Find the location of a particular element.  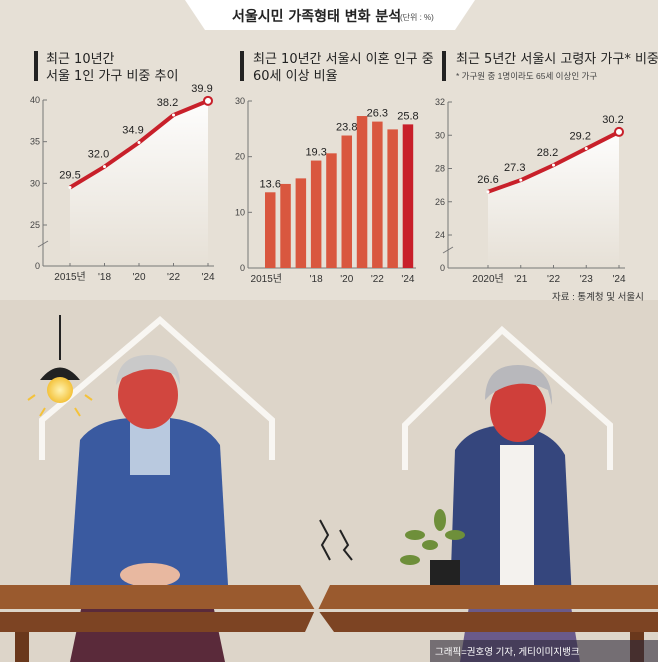

page-title: 서울시민 가족형태 변화 분석 is located at coordinates (316, 16).